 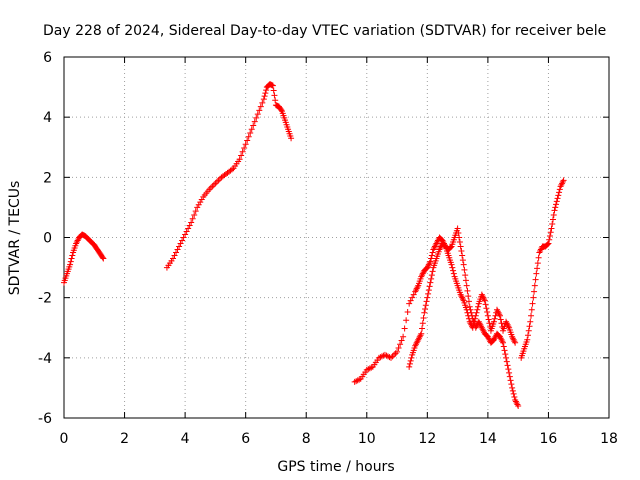 What do you see at coordinates (47, 239) in the screenshot?
I see `y-tick-label: 0` at bounding box center [47, 239].